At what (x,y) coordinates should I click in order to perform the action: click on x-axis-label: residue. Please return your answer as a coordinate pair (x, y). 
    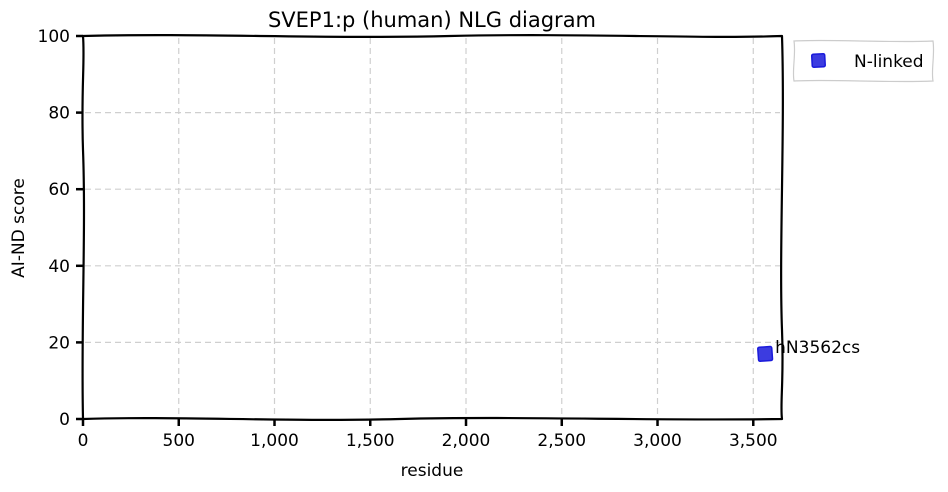
    Looking at the image, I should click on (432, 471).